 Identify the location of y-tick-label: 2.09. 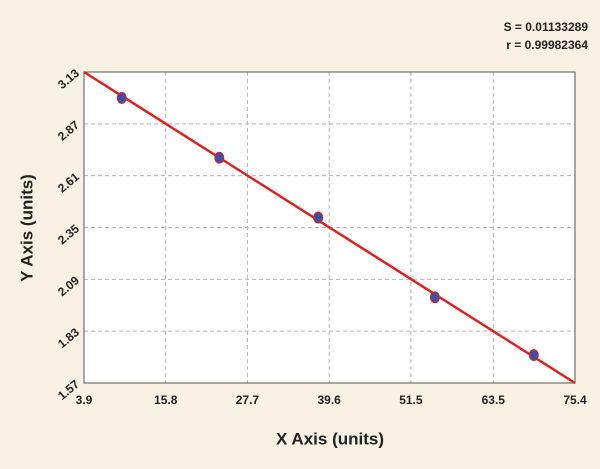
(68, 286).